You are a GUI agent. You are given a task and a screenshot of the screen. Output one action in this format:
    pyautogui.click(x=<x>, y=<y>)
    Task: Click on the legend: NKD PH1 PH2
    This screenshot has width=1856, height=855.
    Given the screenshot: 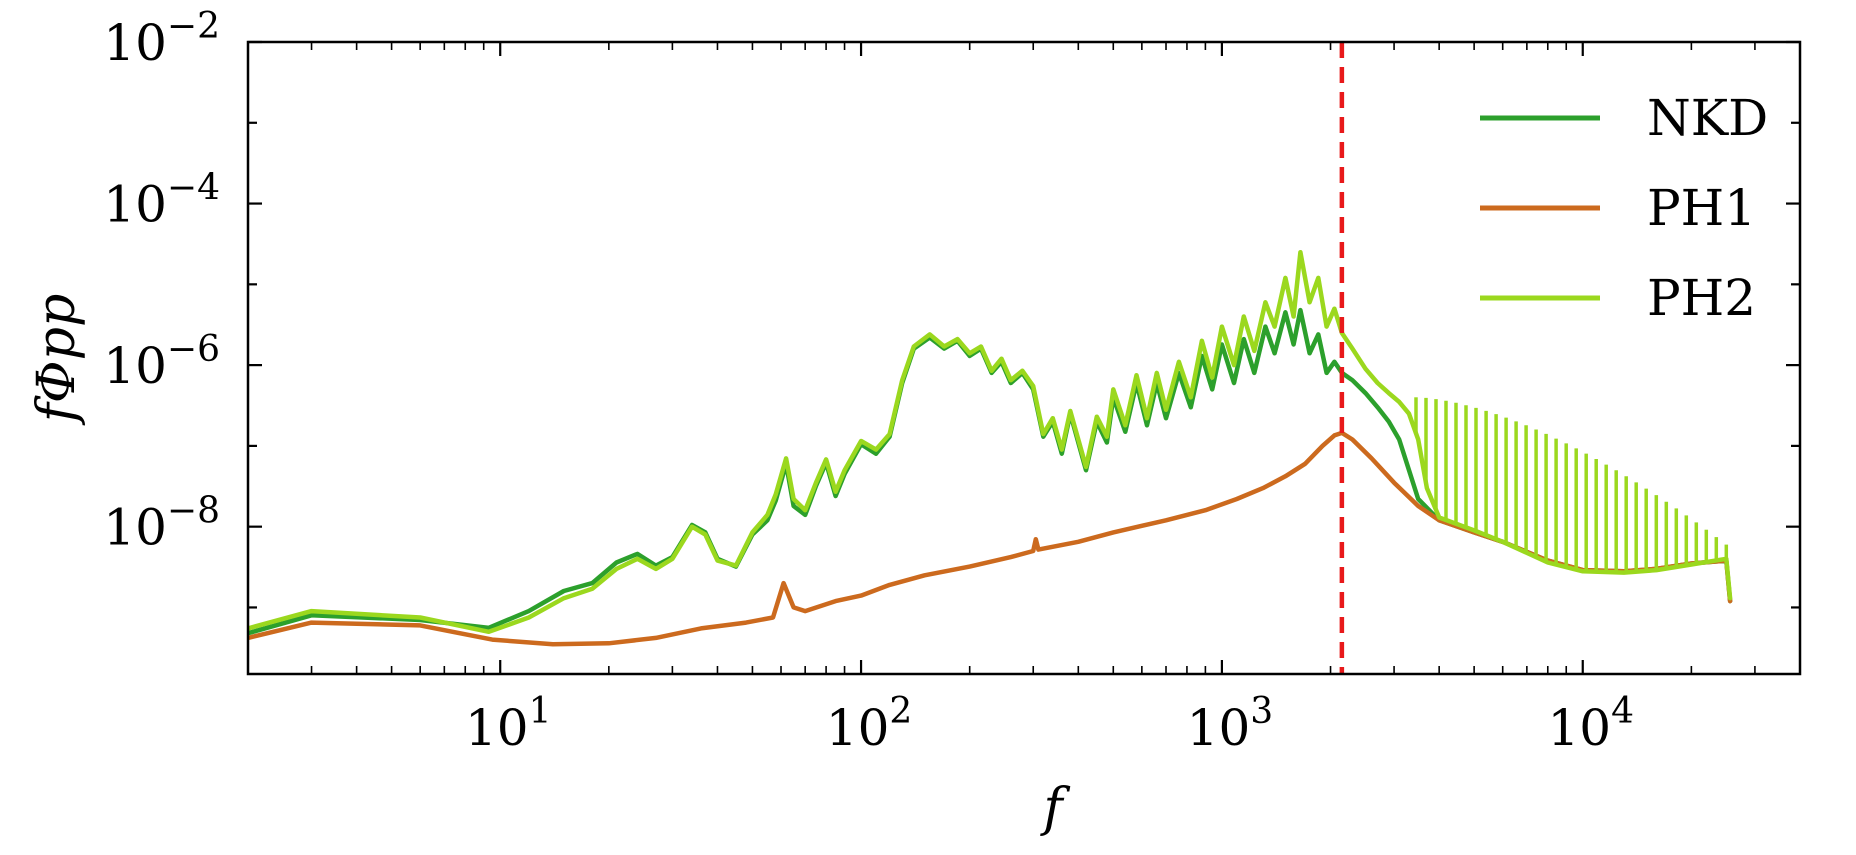 What is the action you would take?
    pyautogui.click(x=1624, y=208)
    